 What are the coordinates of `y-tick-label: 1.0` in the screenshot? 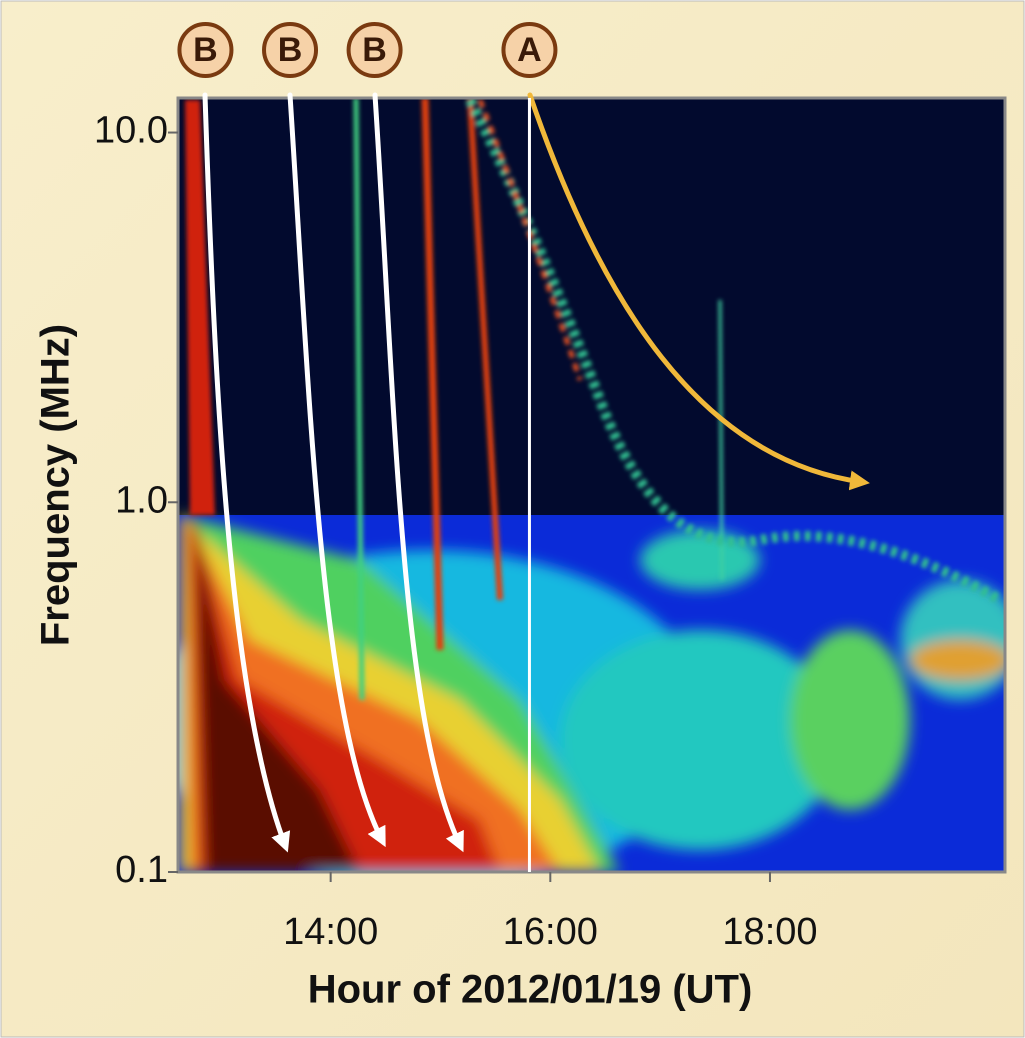 It's located at (141, 500).